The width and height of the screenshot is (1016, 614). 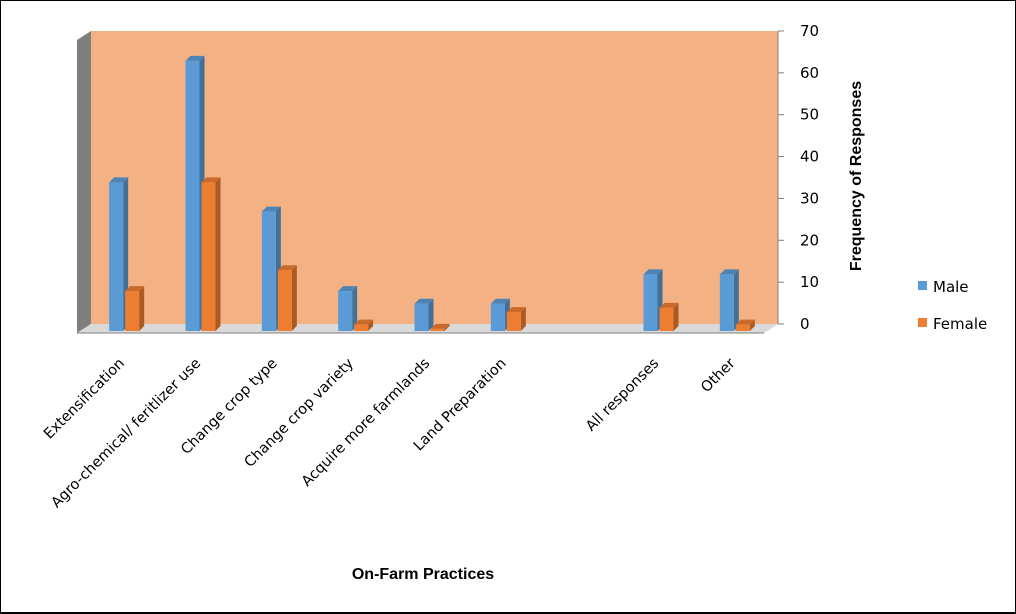 I want to click on category-label: Acquire more farmlands, so click(x=366, y=423).